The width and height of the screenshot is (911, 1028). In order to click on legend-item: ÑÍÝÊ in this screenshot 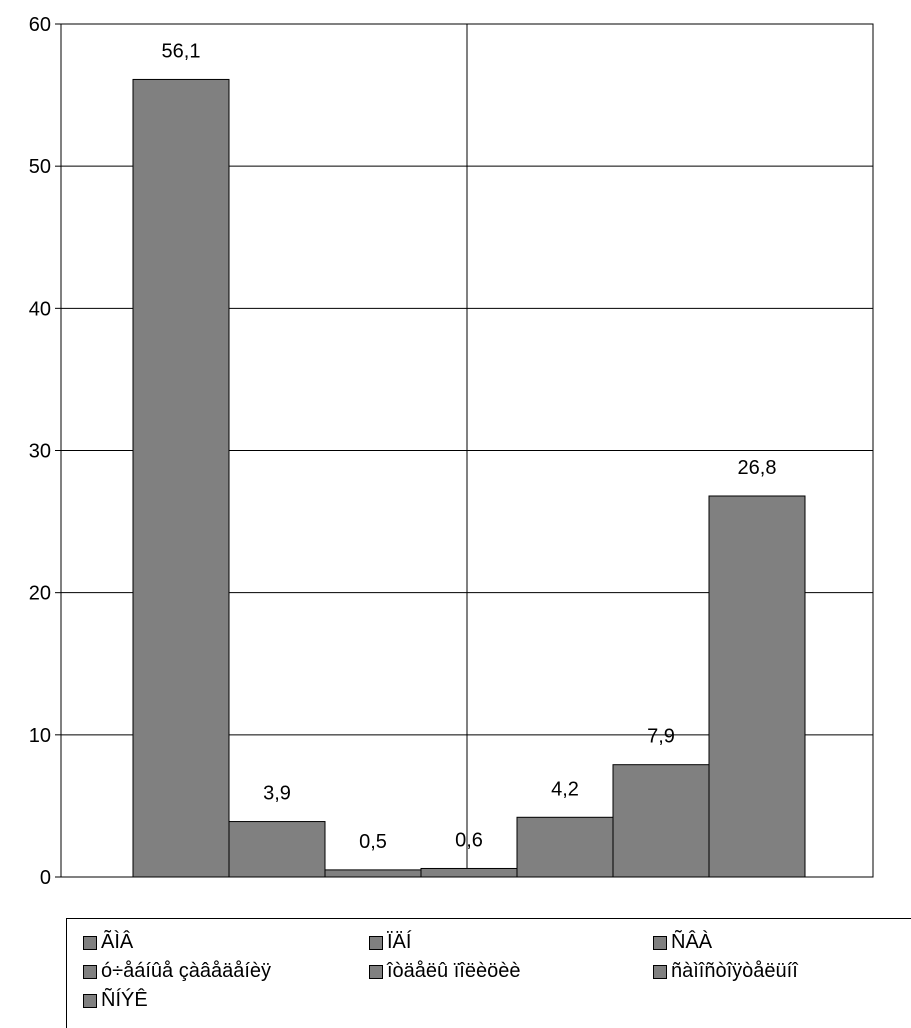, I will do `click(115, 1000)`.